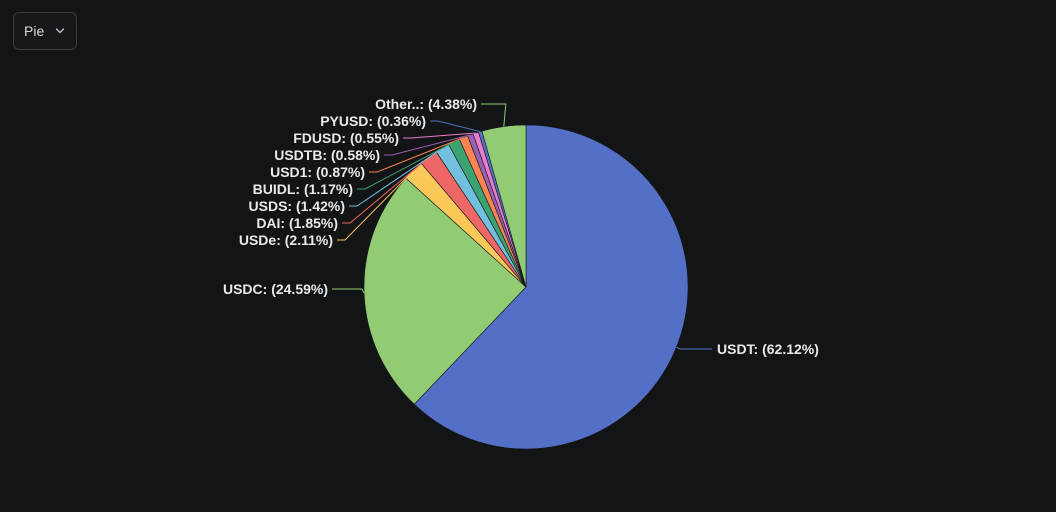 This screenshot has width=1056, height=512. What do you see at coordinates (317, 172) in the screenshot?
I see `slice-label: USD1: (0.87%)` at bounding box center [317, 172].